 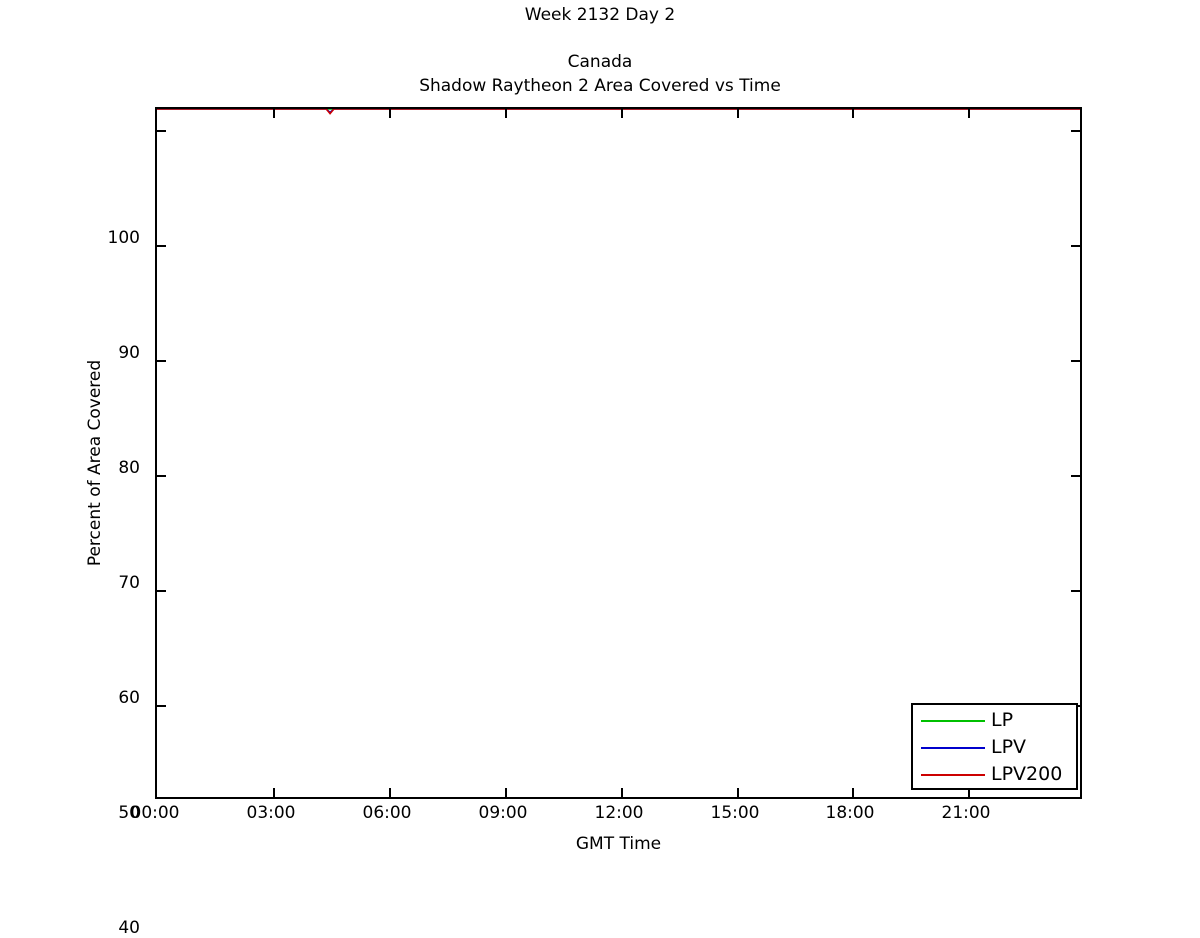 What do you see at coordinates (1002, 720) in the screenshot?
I see `legend-label-lp: LP` at bounding box center [1002, 720].